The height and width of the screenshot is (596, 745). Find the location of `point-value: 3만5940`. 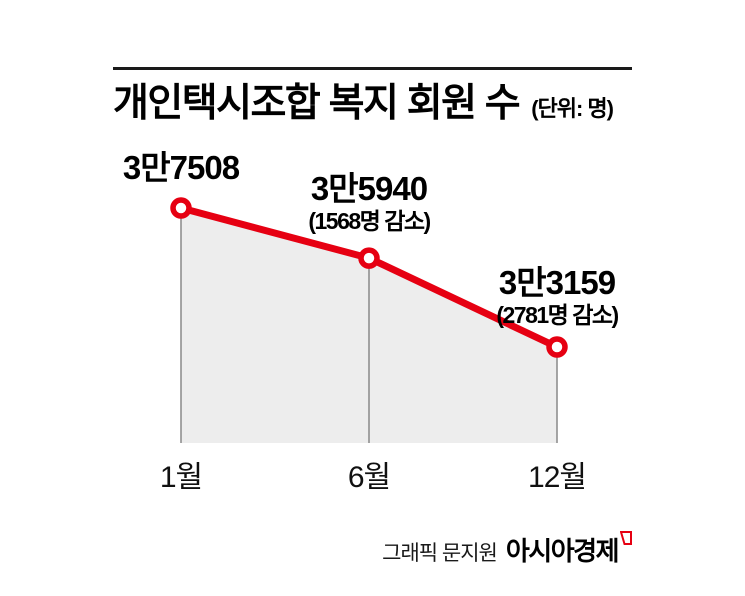

point-value: 3만5940 is located at coordinates (369, 189).